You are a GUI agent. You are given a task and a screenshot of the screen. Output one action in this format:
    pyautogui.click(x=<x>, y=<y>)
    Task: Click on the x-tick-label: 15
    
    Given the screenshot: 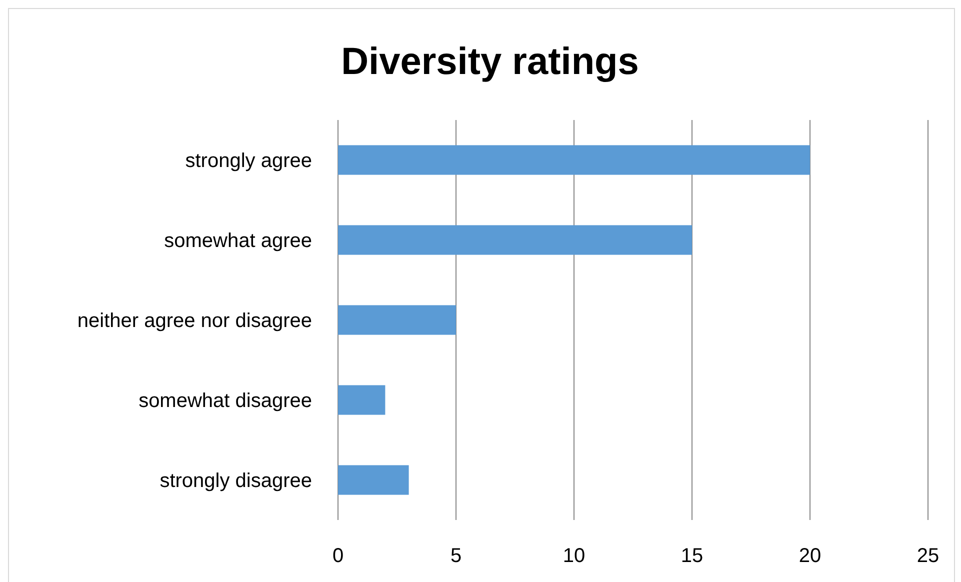 What is the action you would take?
    pyautogui.click(x=692, y=556)
    